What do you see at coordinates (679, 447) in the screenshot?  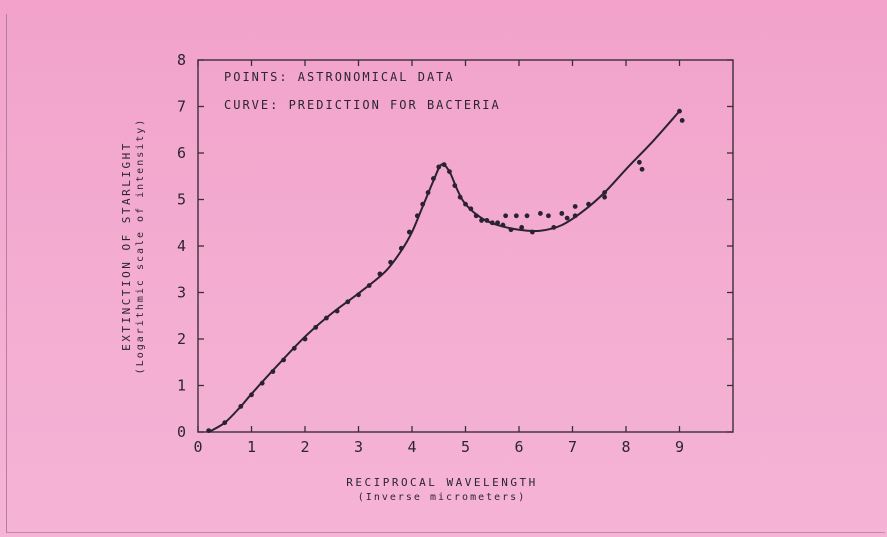 I see `x-tick-label: 9` at bounding box center [679, 447].